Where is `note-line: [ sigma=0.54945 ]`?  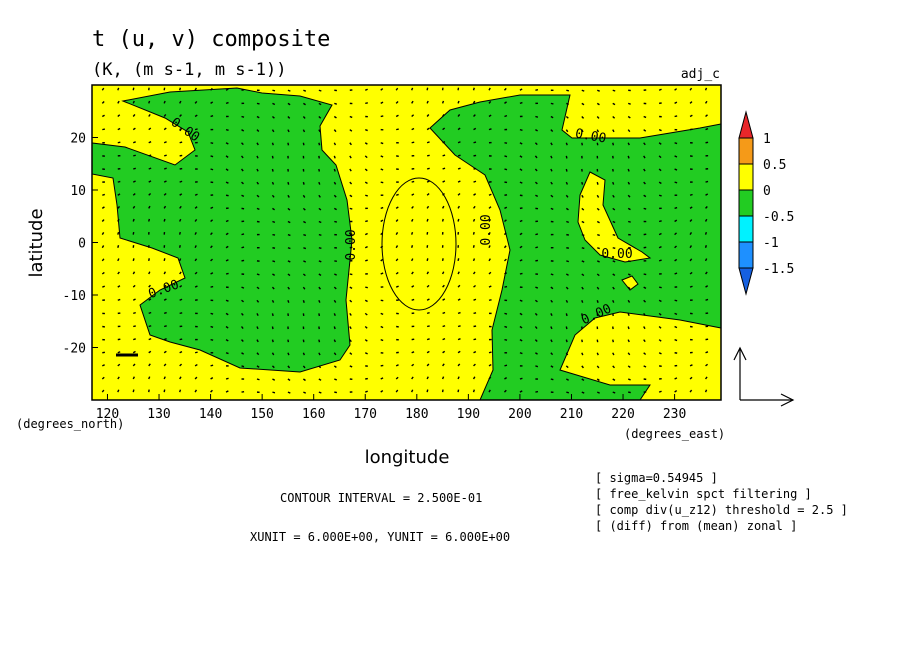
note-line: [ sigma=0.54945 ] is located at coordinates (656, 478).